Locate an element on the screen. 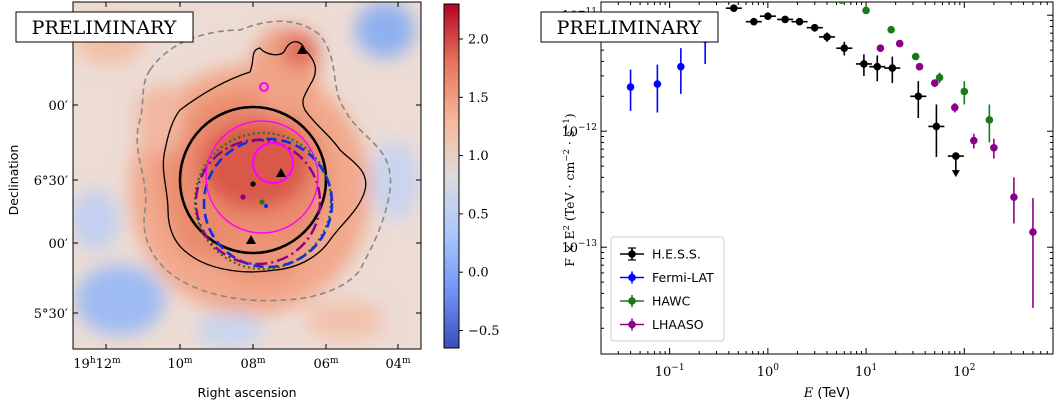  fermi-extension-circle is located at coordinates (268, 203).